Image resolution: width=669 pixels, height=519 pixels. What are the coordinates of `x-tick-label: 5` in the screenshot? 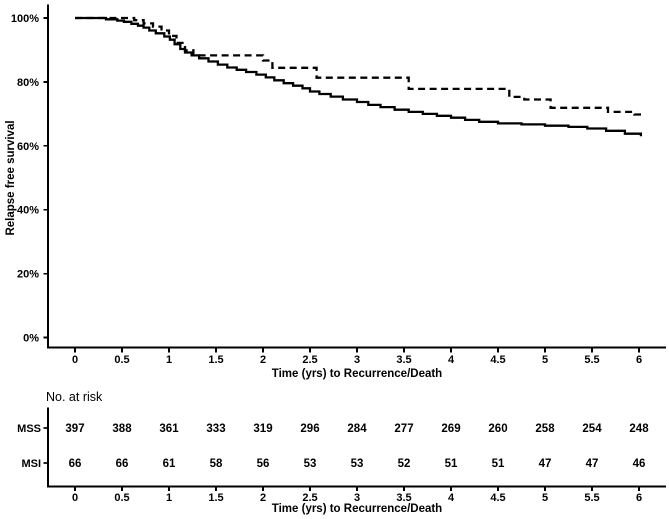 It's located at (545, 360).